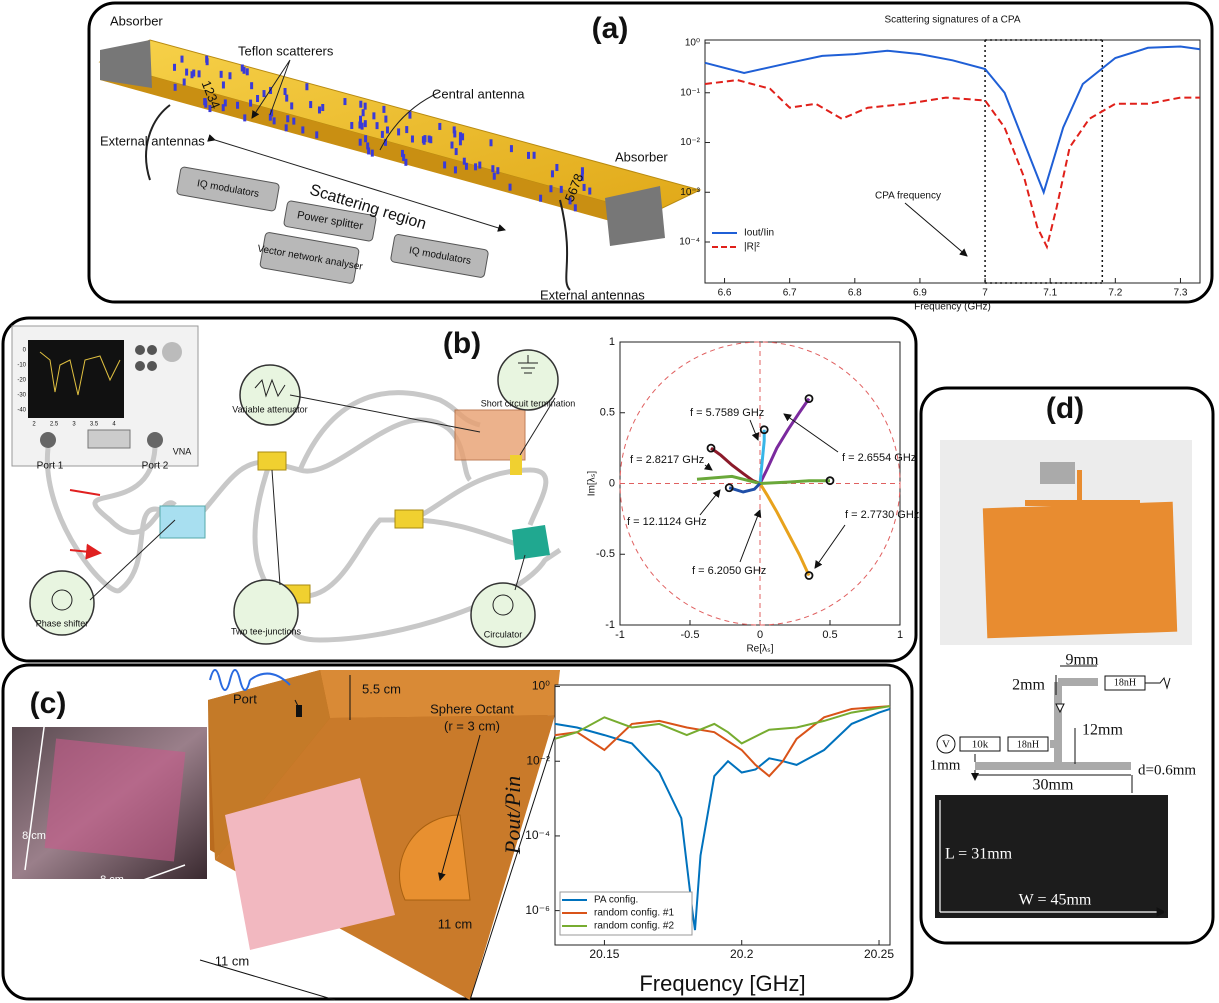 The image size is (1219, 1003). I want to click on illustration-label: Short circuit termination, so click(528, 403).